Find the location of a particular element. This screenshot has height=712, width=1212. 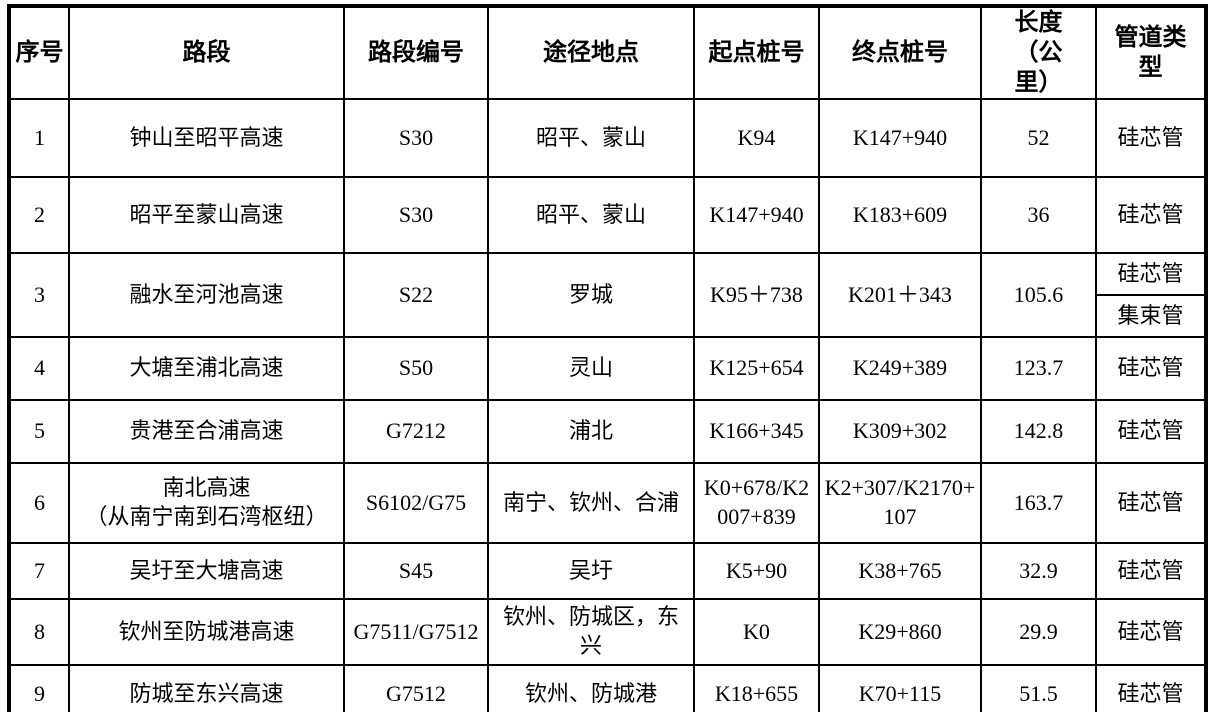

cell-section: 吴圩至大塘高速 is located at coordinates (206, 571).